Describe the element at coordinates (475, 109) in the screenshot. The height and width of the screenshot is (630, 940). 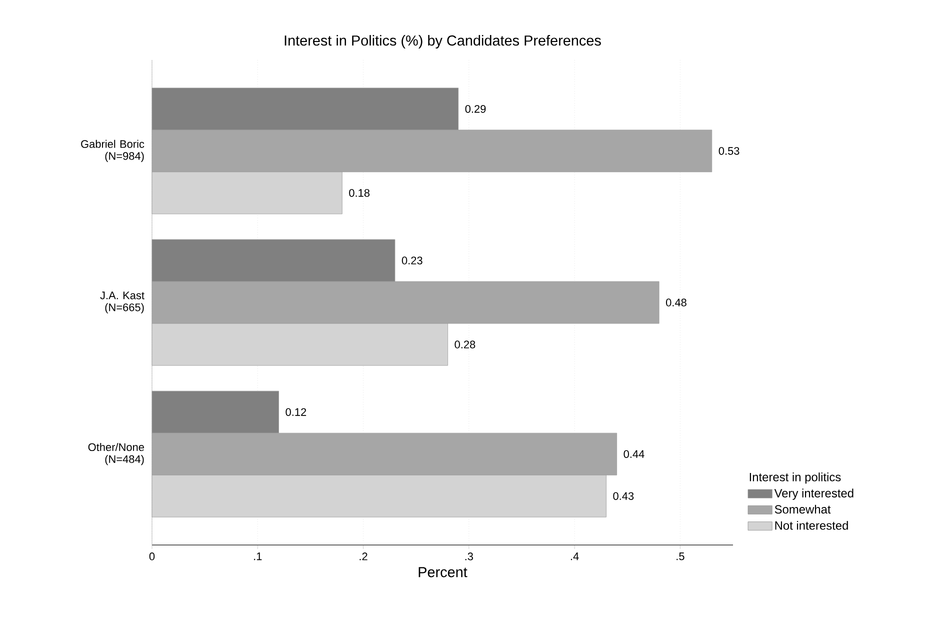
I see `data-label: 0.29` at that location.